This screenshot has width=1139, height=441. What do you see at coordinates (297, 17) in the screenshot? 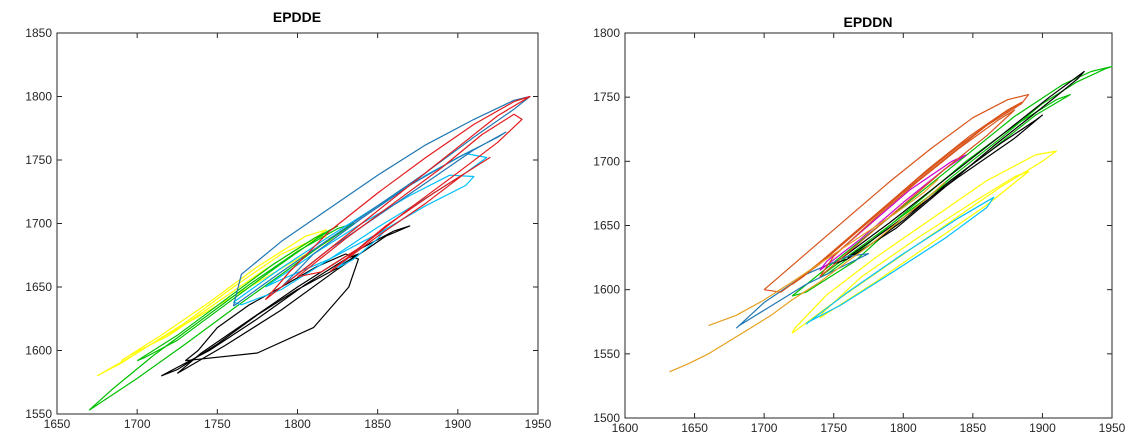
I see `chart-title: EPDDE` at bounding box center [297, 17].